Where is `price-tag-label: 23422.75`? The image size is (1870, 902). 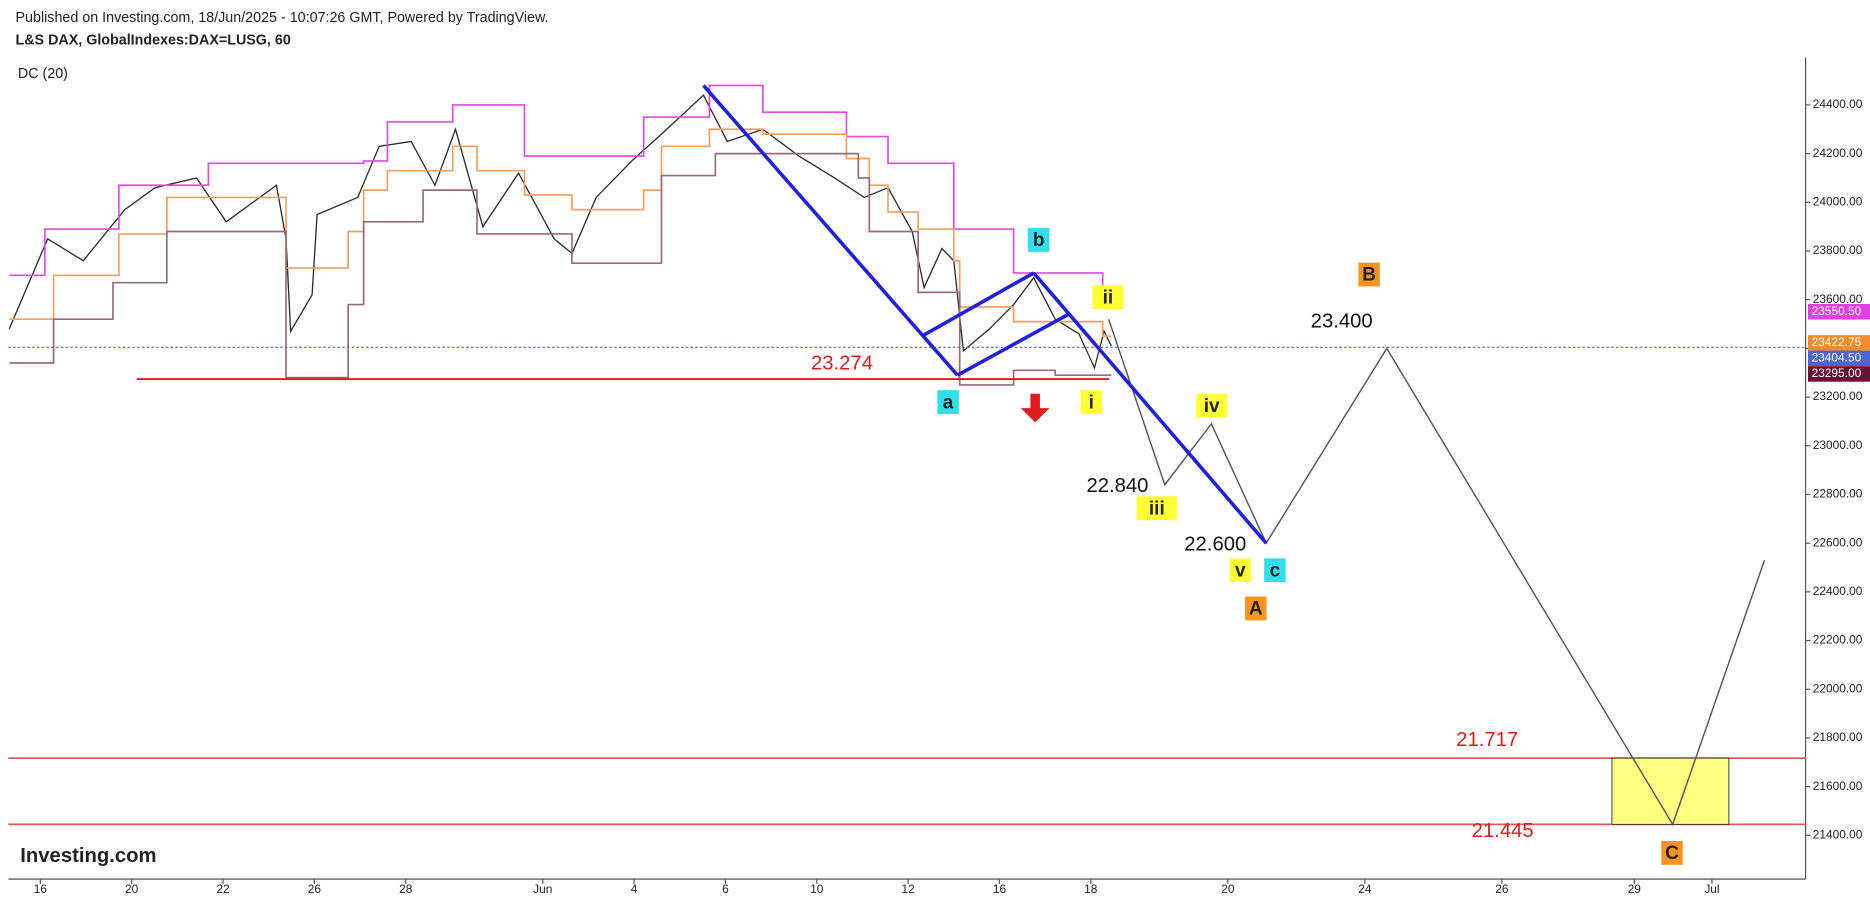
price-tag-label: 23422.75 is located at coordinates (1837, 342).